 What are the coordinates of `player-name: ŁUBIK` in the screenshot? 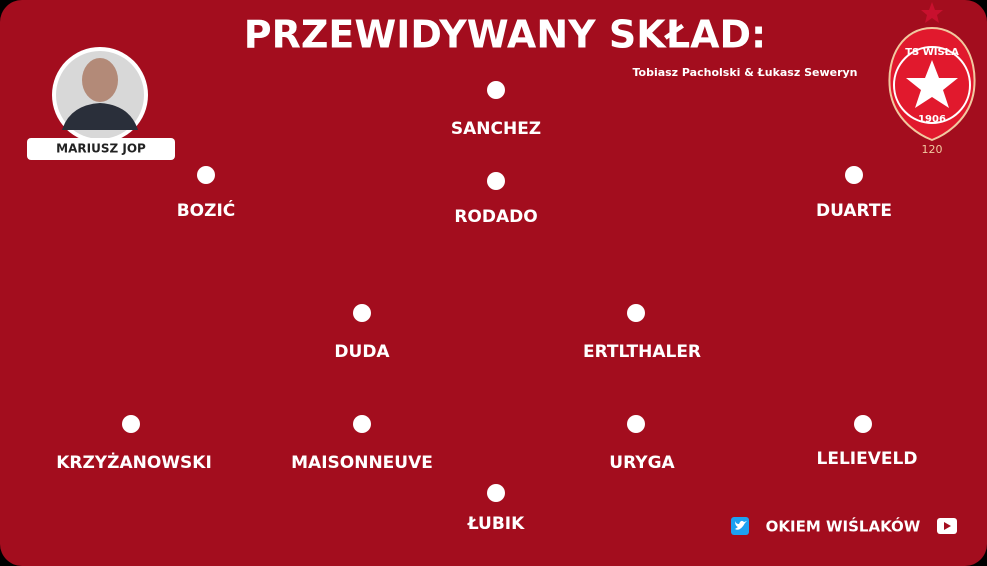 It's located at (496, 524).